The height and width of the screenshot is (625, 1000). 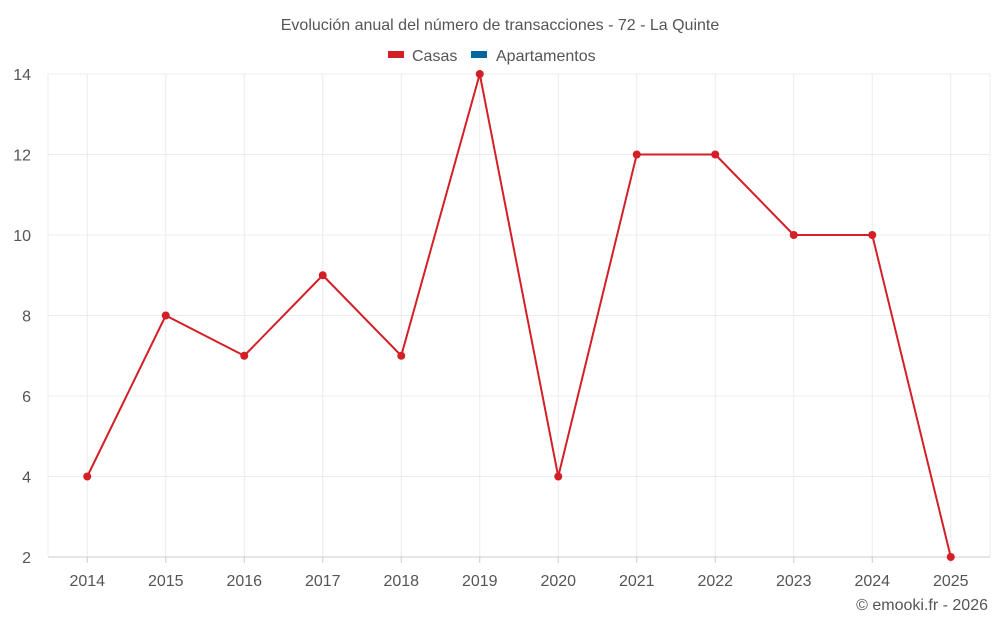 What do you see at coordinates (793, 235) in the screenshot?
I see `data-point-casas-2023` at bounding box center [793, 235].